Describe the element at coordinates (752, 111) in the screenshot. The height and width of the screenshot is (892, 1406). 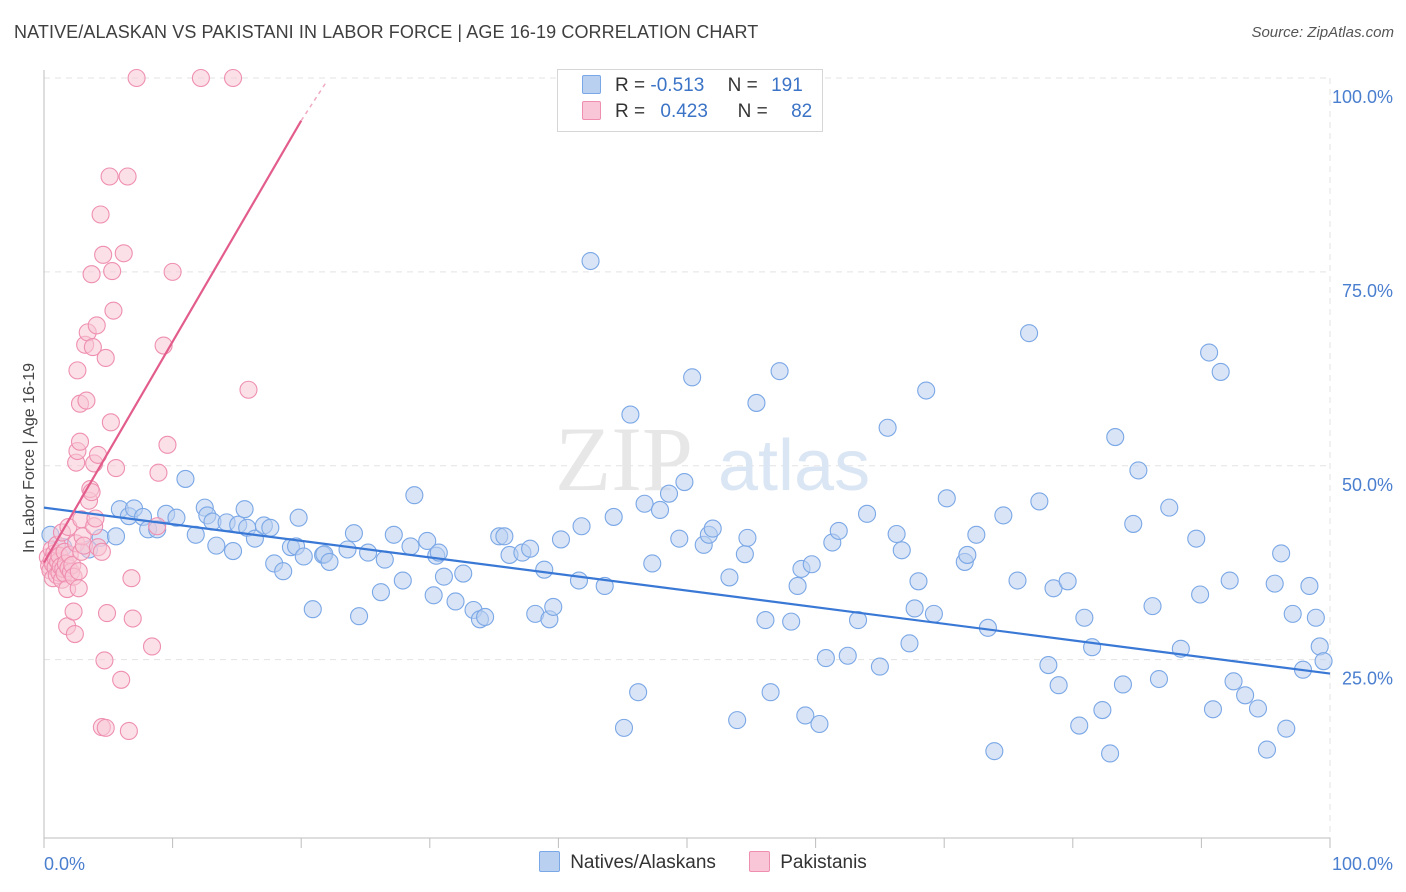
I see `pakistanis-n-label: N =` at that location.